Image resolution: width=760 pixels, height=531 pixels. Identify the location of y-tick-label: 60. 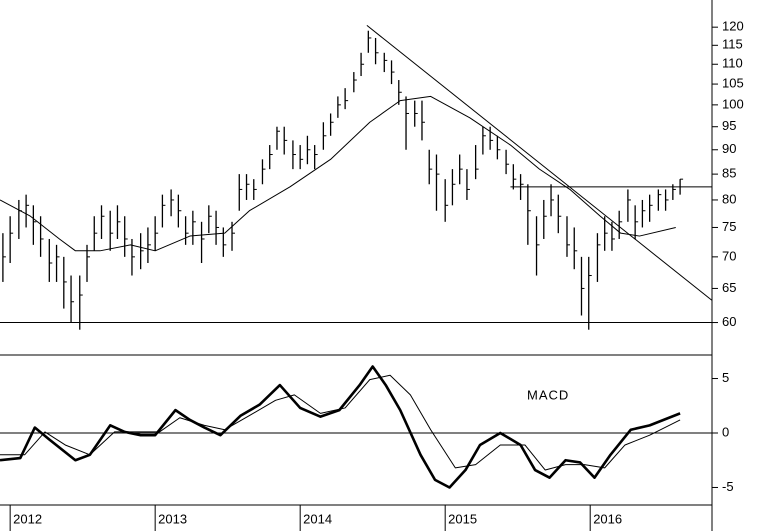
(729, 321).